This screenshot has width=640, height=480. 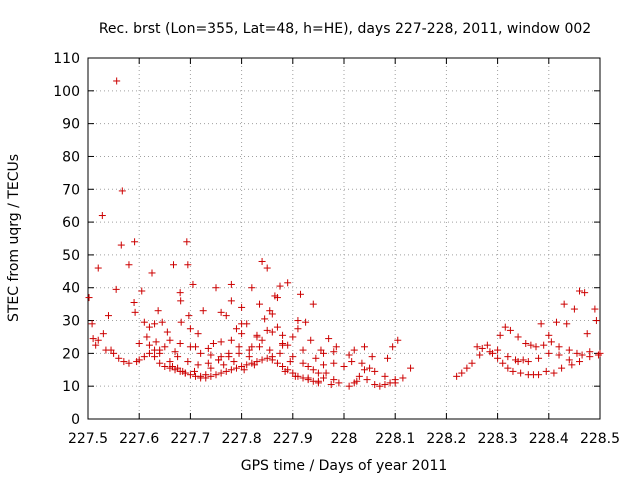 What do you see at coordinates (88, 439) in the screenshot?
I see `x-tick-label: 227.5` at bounding box center [88, 439].